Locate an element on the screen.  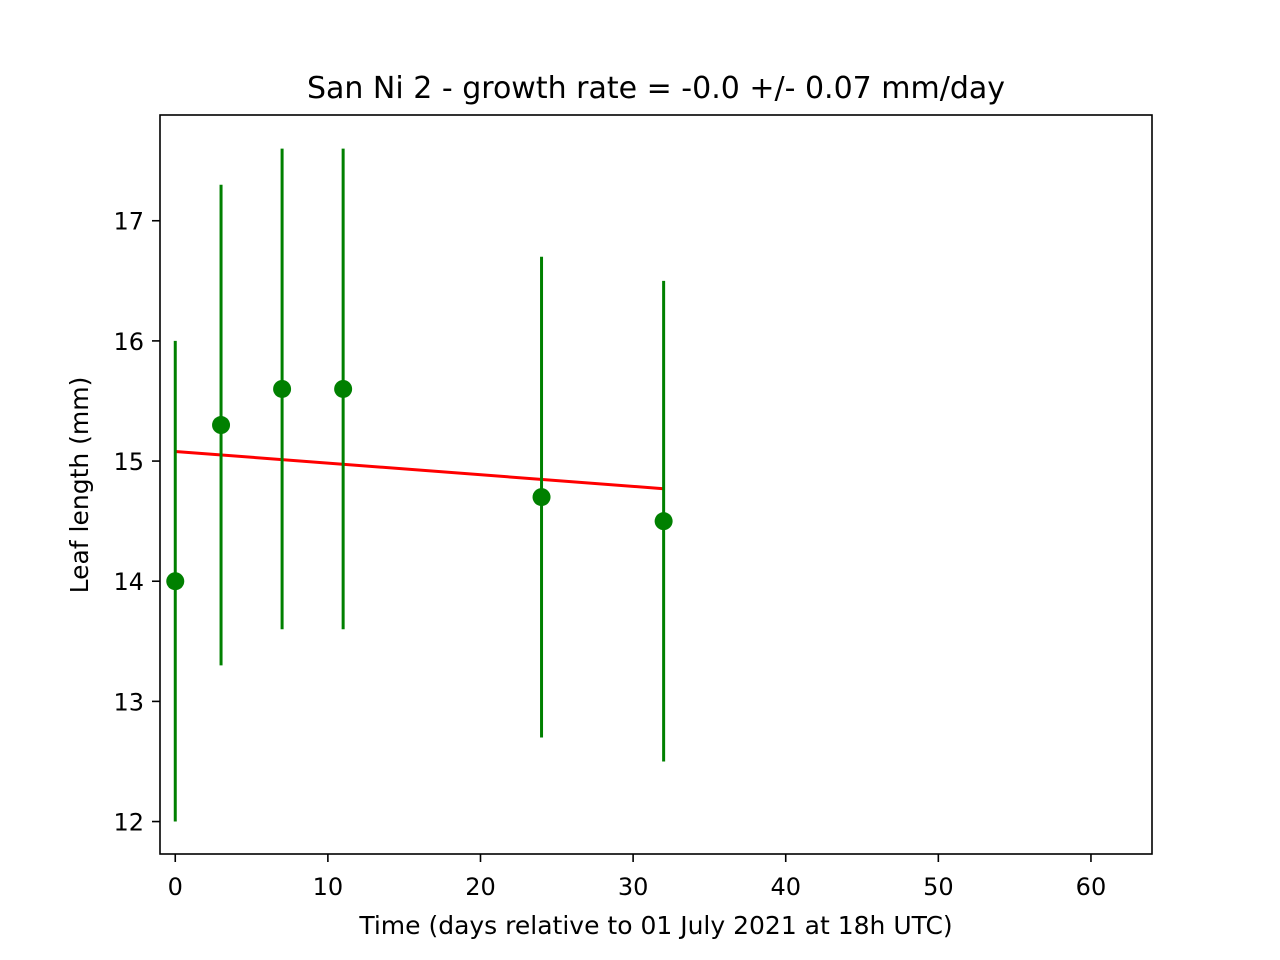
x-axis-ticks: 0 10 20 30 40 50 60 is located at coordinates (637, 877).